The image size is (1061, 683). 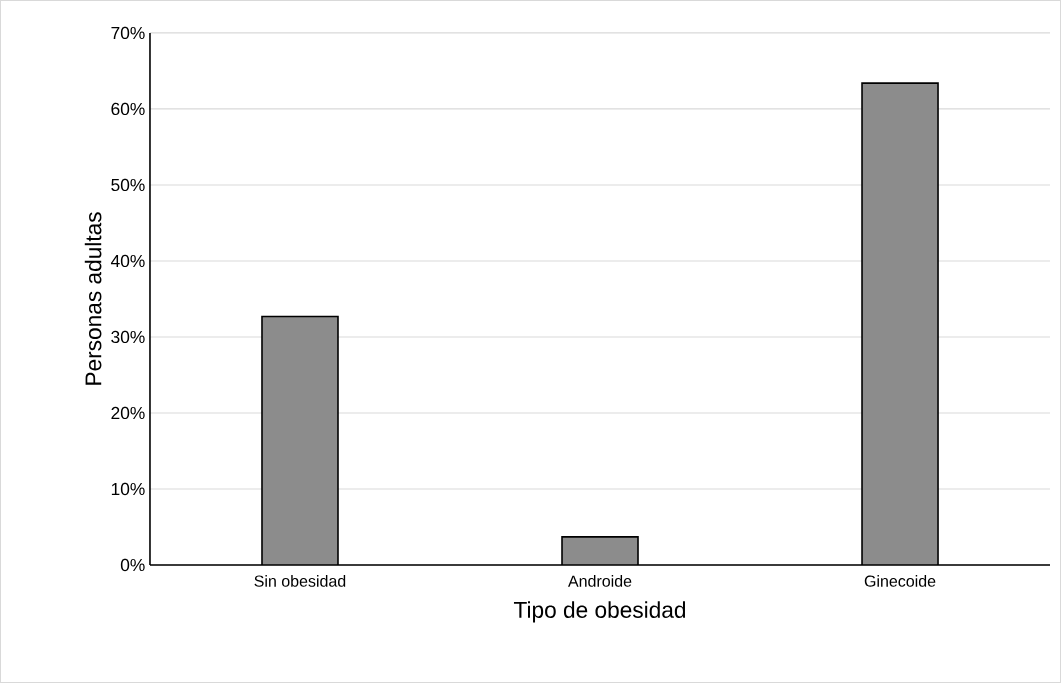 I want to click on y-tick-label: 70%, so click(x=128, y=33).